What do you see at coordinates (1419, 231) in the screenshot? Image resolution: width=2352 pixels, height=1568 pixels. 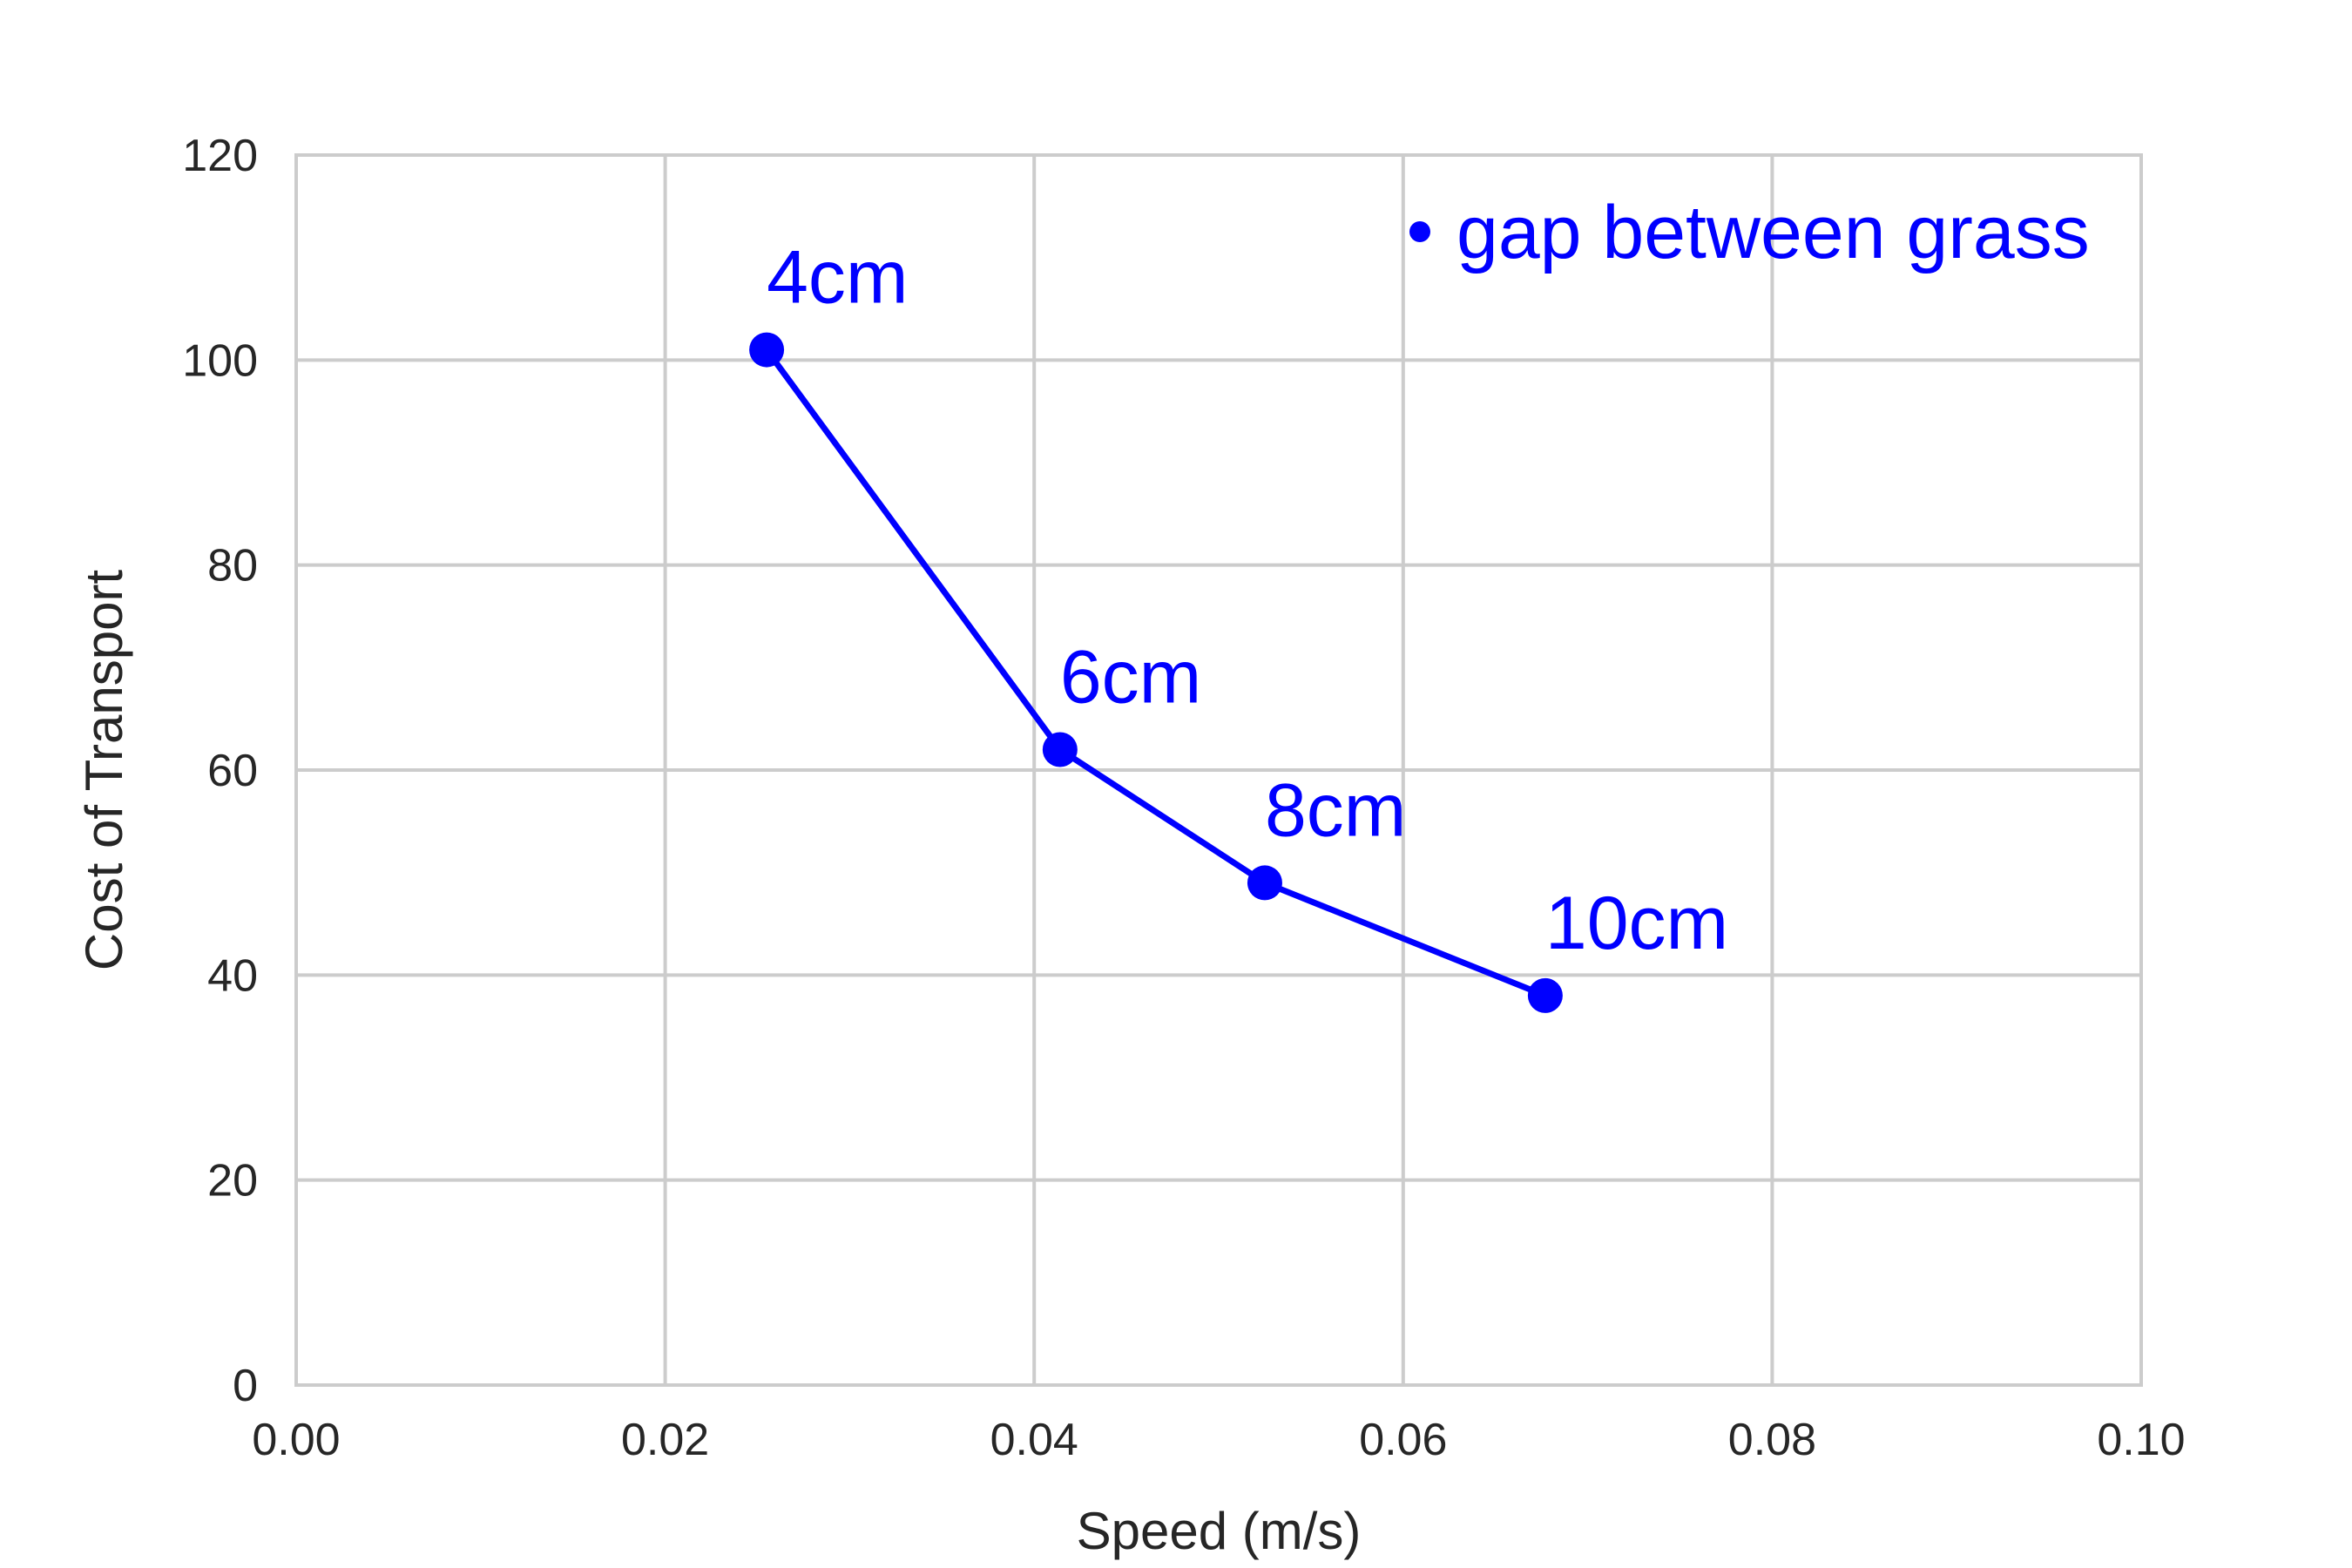 I see `legend-marker` at bounding box center [1419, 231].